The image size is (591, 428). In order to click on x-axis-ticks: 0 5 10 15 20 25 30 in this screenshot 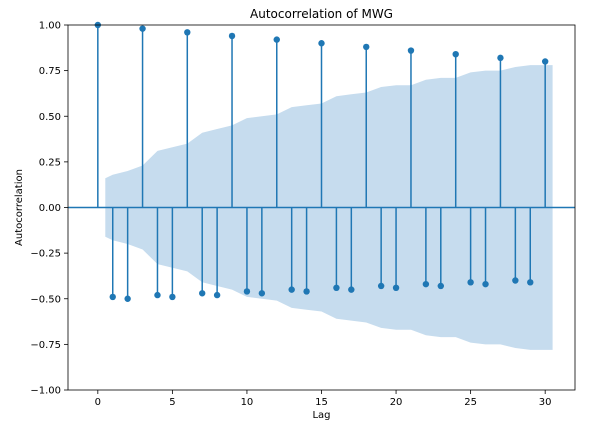, I will do `click(323, 399)`.